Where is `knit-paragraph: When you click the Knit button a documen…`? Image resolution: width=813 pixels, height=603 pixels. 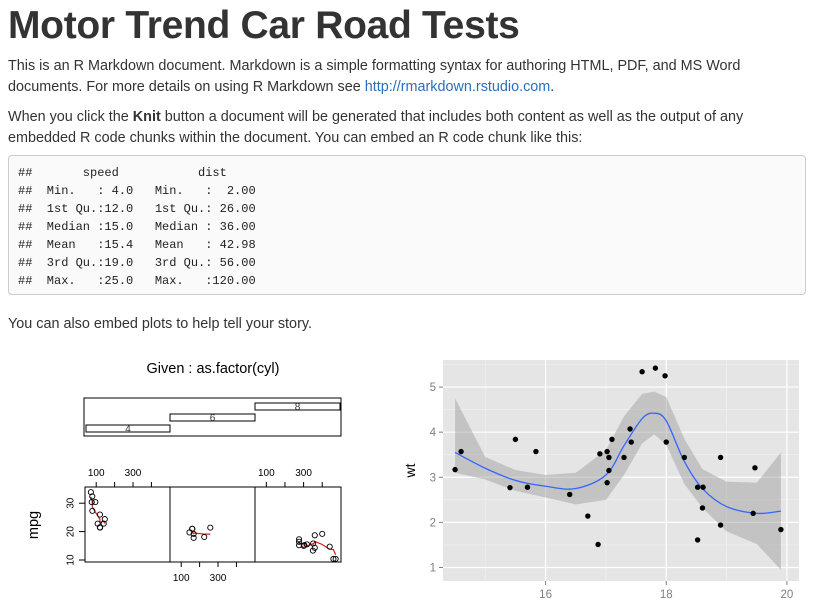
knit-paragraph: When you click the Knit button a documen… is located at coordinates (403, 127).